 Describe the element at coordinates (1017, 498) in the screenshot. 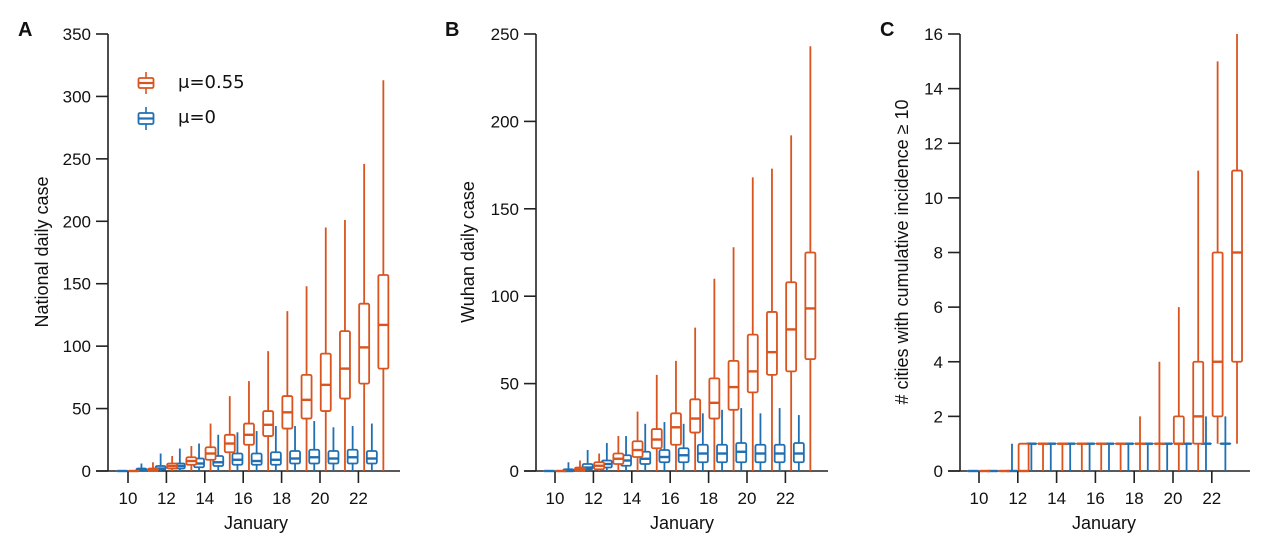

I see `panel-c-x-tick-label: 12` at that location.